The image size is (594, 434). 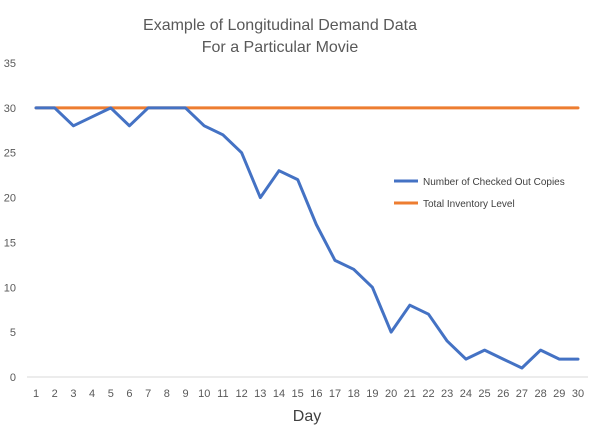 I want to click on x-tick-label: 18, so click(x=354, y=394).